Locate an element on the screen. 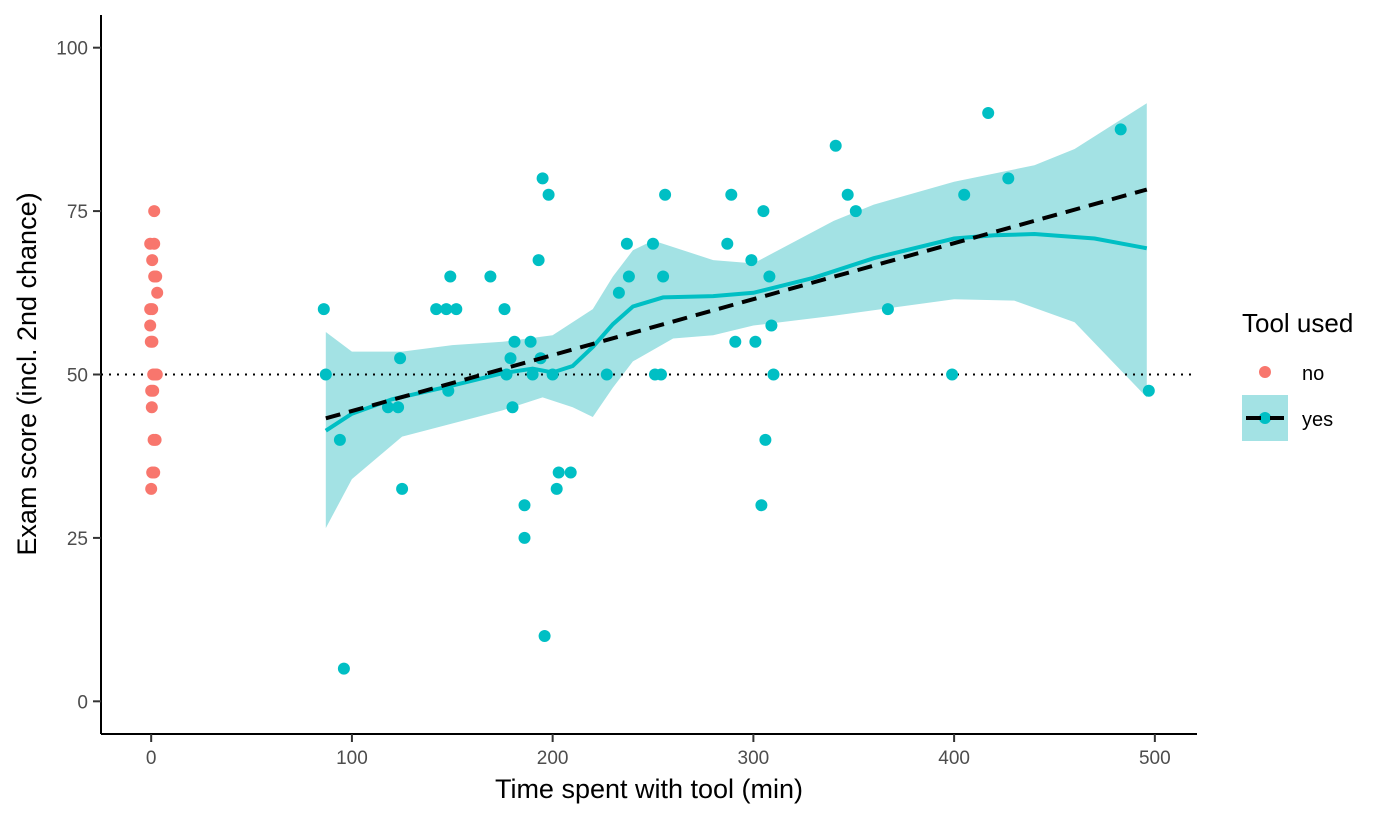 The height and width of the screenshot is (818, 1400). y-tick-label: 0 is located at coordinates (82, 702).